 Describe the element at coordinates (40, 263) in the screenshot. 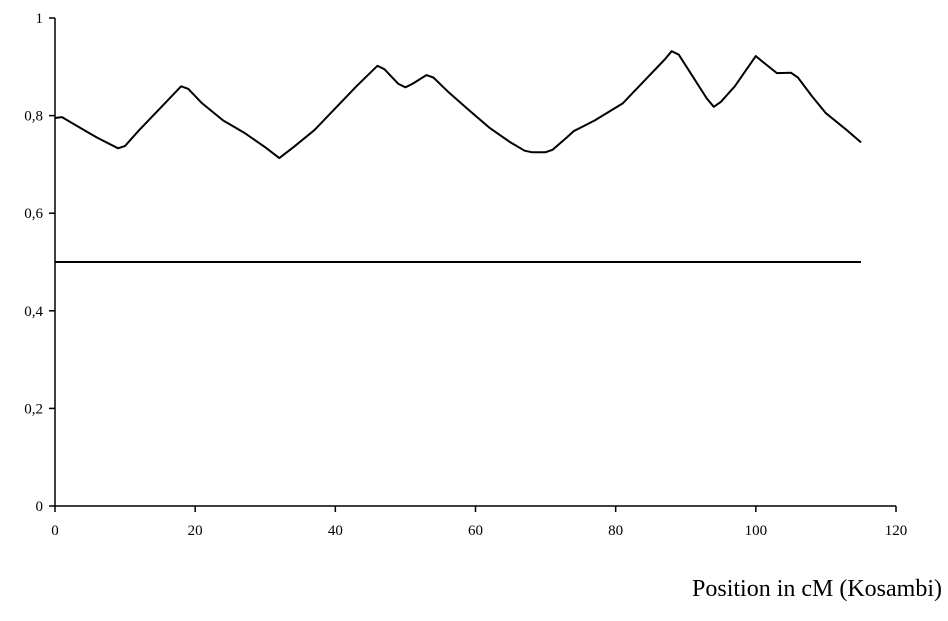

I see `y-axis: 0 0,2 0,4 0,6 0,8 1` at that location.